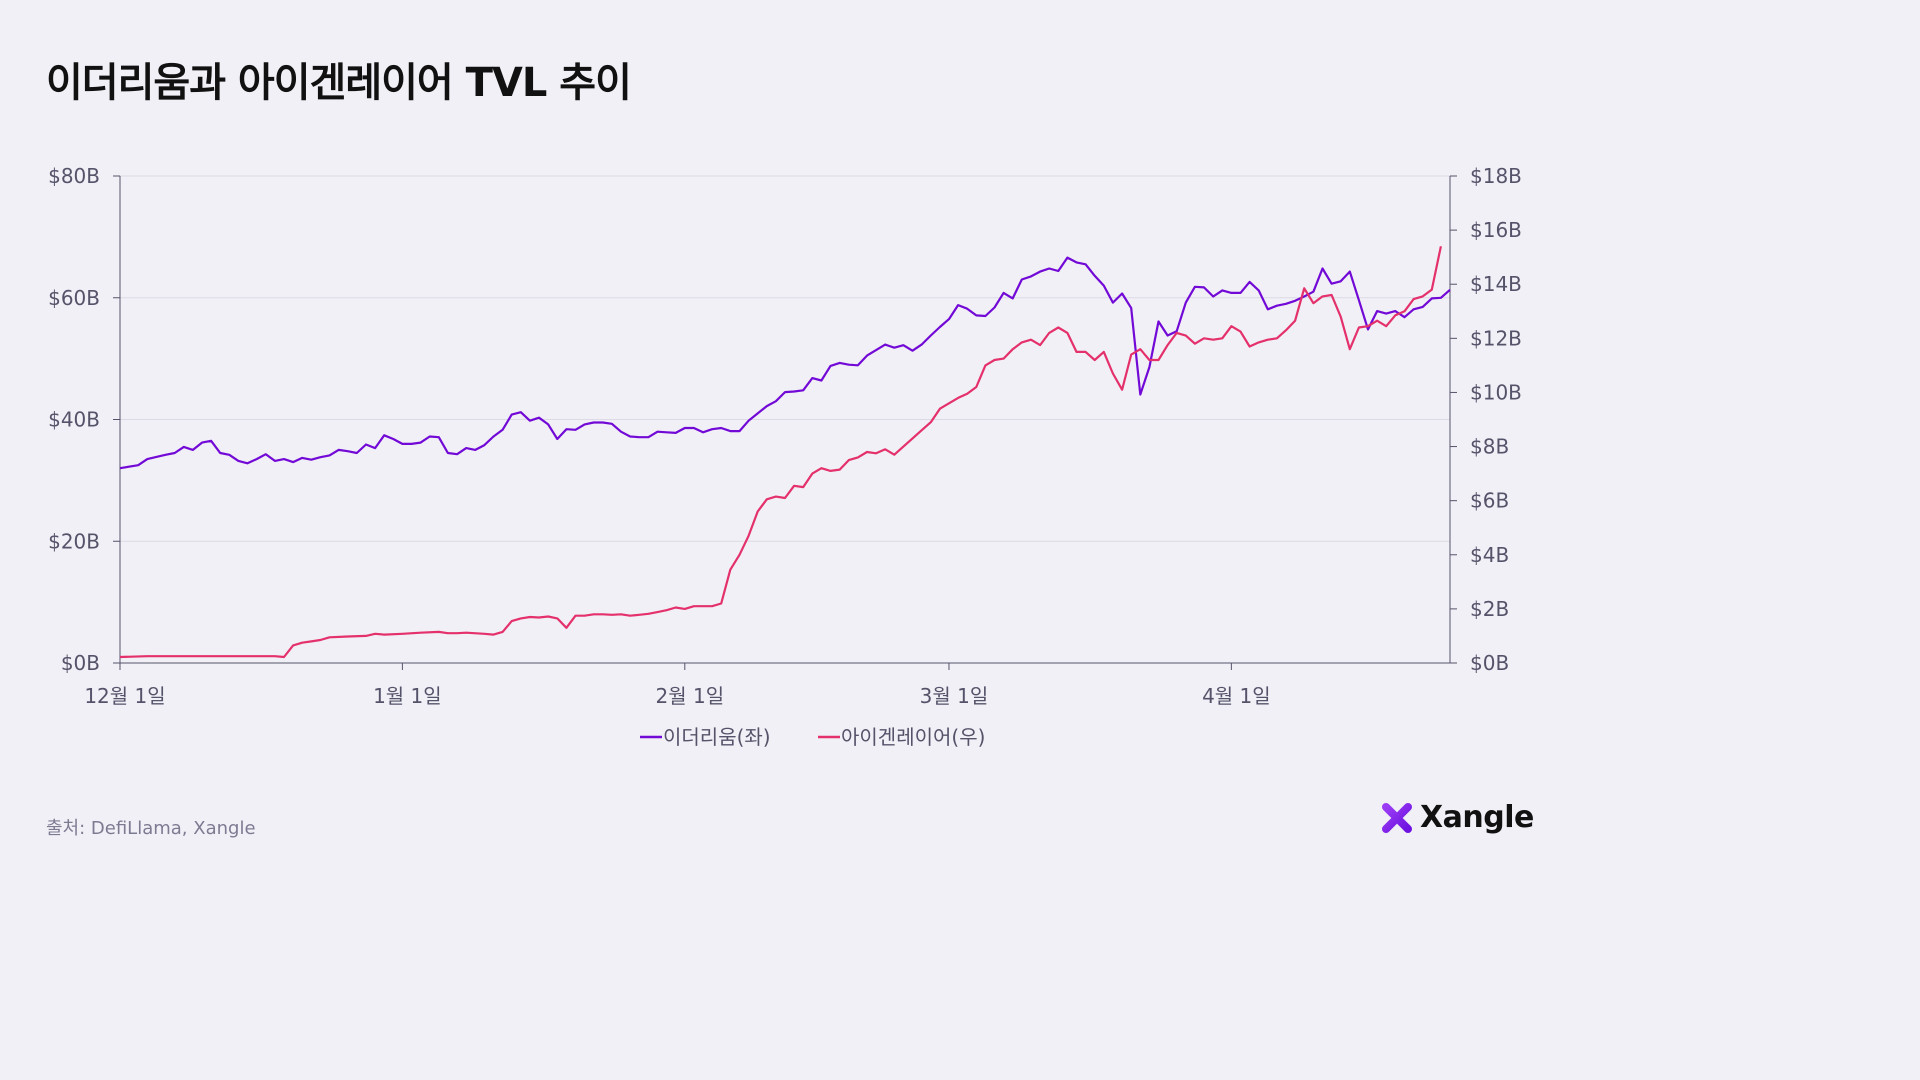 This screenshot has height=1080, width=1920. I want to click on x-axis-tick-label: 3월 1일, so click(954, 696).